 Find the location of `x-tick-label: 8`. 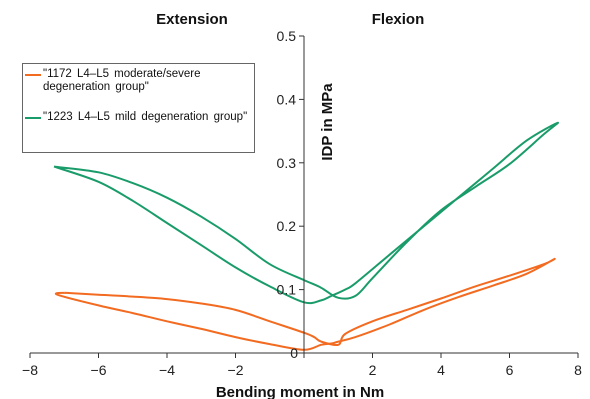

x-tick-label: 8 is located at coordinates (578, 370).